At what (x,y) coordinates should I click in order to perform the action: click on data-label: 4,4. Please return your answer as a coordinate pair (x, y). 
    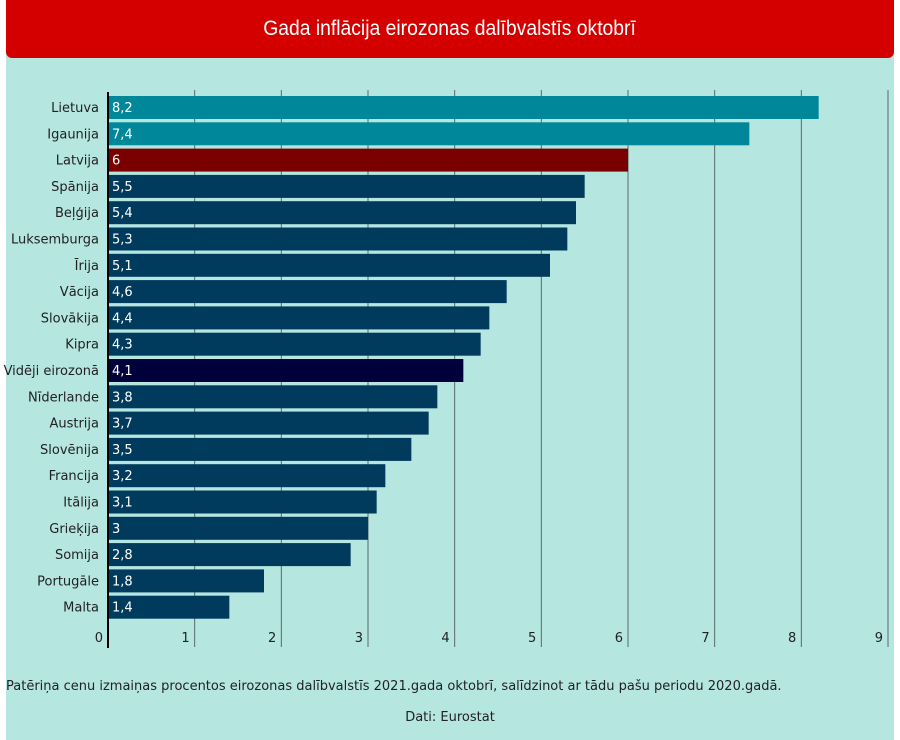
    Looking at the image, I should click on (122, 318).